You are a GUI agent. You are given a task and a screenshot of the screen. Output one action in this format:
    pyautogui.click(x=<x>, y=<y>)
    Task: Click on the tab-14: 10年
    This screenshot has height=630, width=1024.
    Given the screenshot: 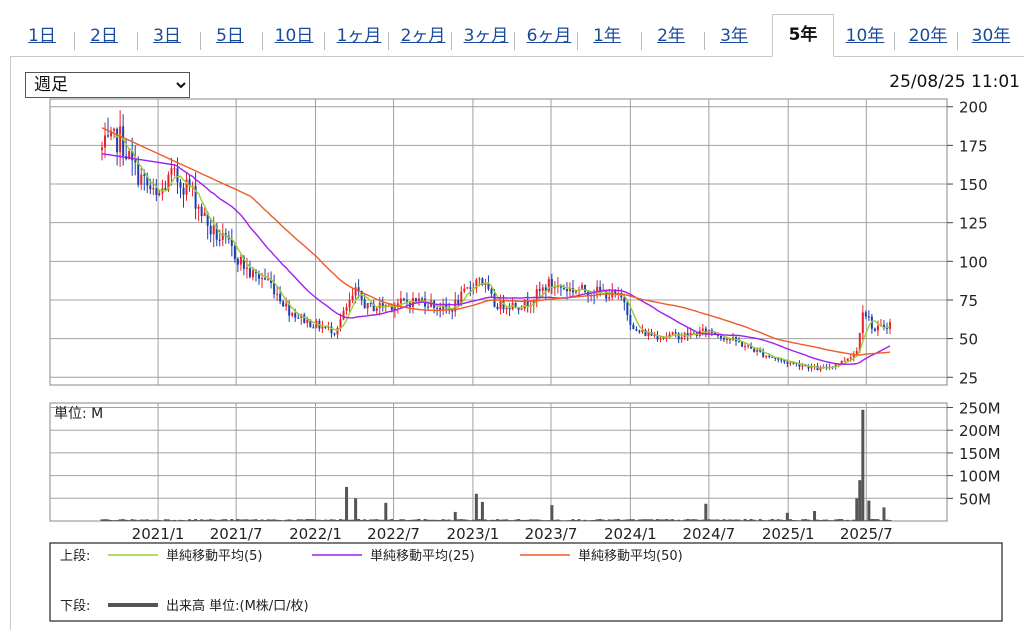 What is the action you would take?
    pyautogui.click(x=865, y=36)
    